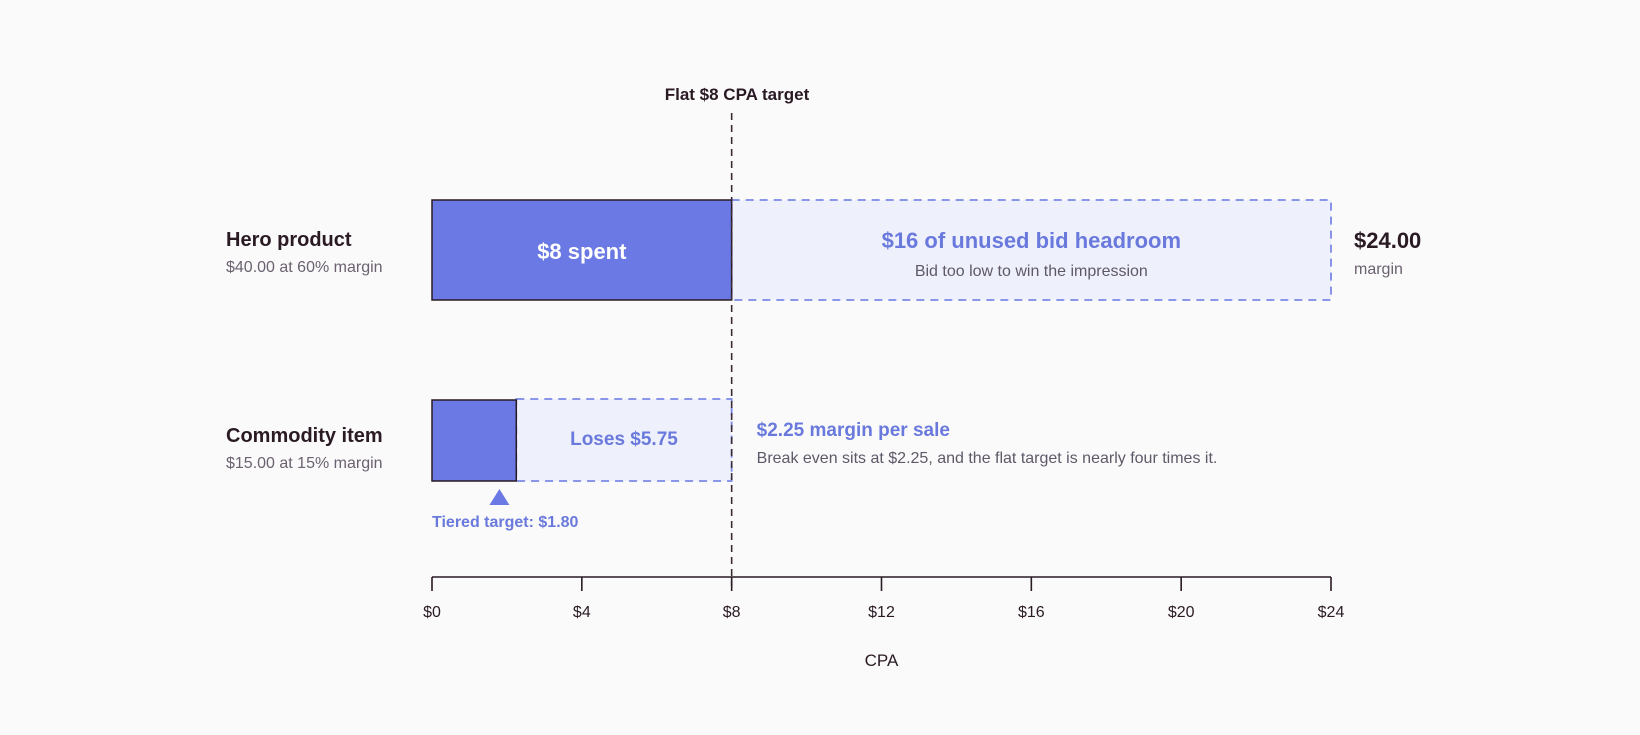 This screenshot has height=735, width=1640. What do you see at coordinates (1181, 612) in the screenshot?
I see `x-axis-tick-label: $20` at bounding box center [1181, 612].